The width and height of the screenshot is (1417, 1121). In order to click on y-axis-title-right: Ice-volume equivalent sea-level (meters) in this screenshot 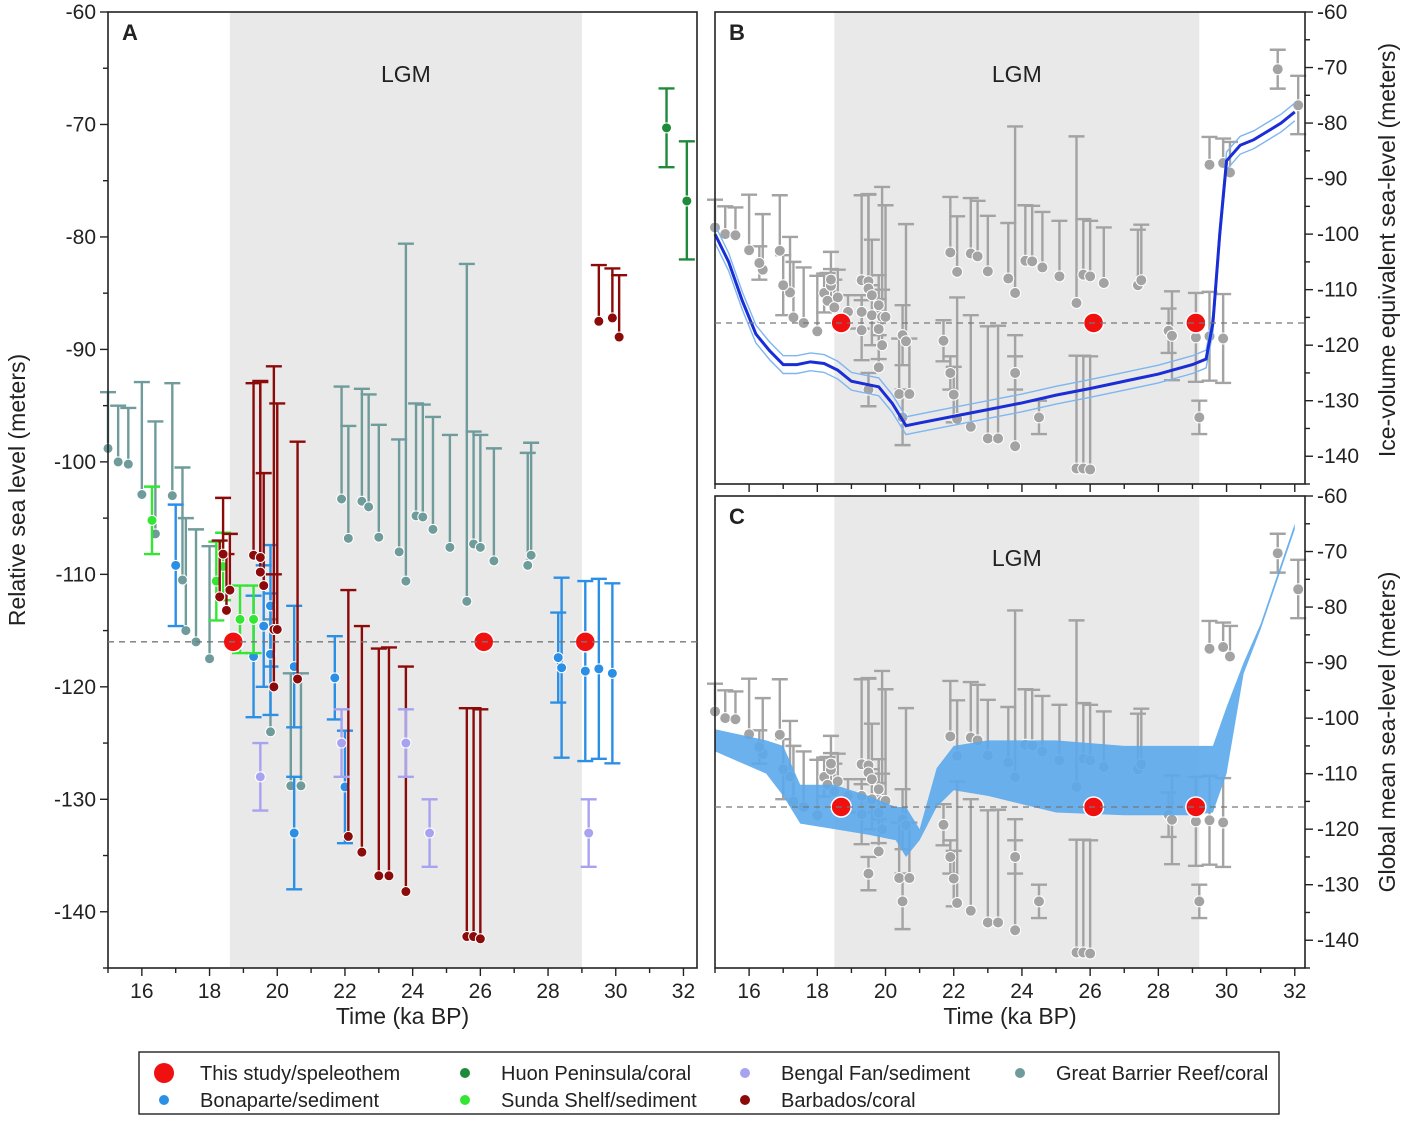, I will do `click(1387, 250)`.